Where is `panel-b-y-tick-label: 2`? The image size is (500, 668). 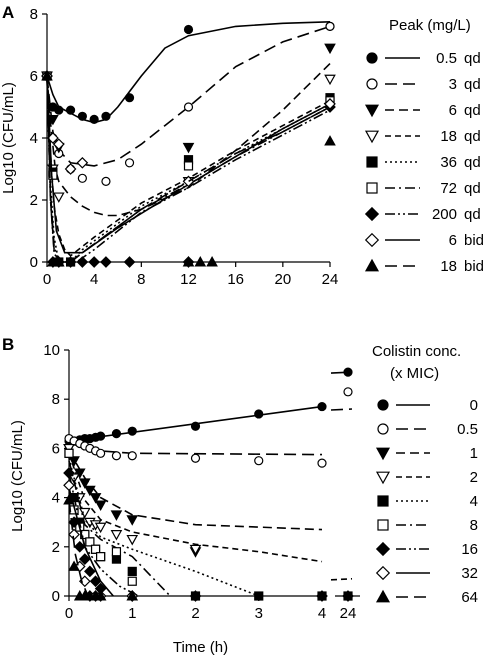 panel-b-y-tick-label: 2 is located at coordinates (56, 547).